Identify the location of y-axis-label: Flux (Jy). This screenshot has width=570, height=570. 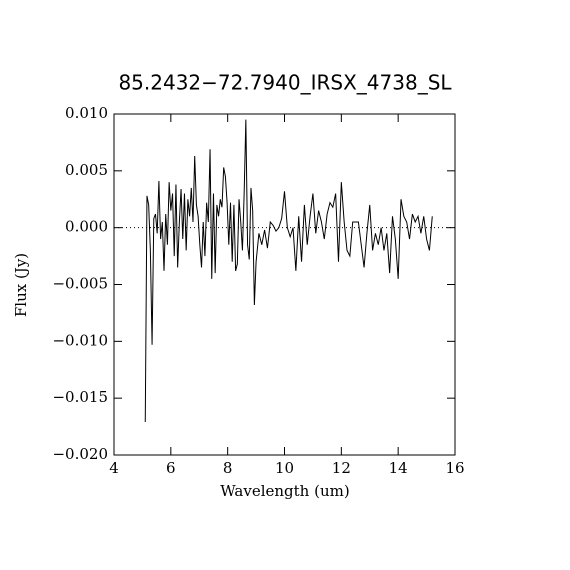
(21, 285).